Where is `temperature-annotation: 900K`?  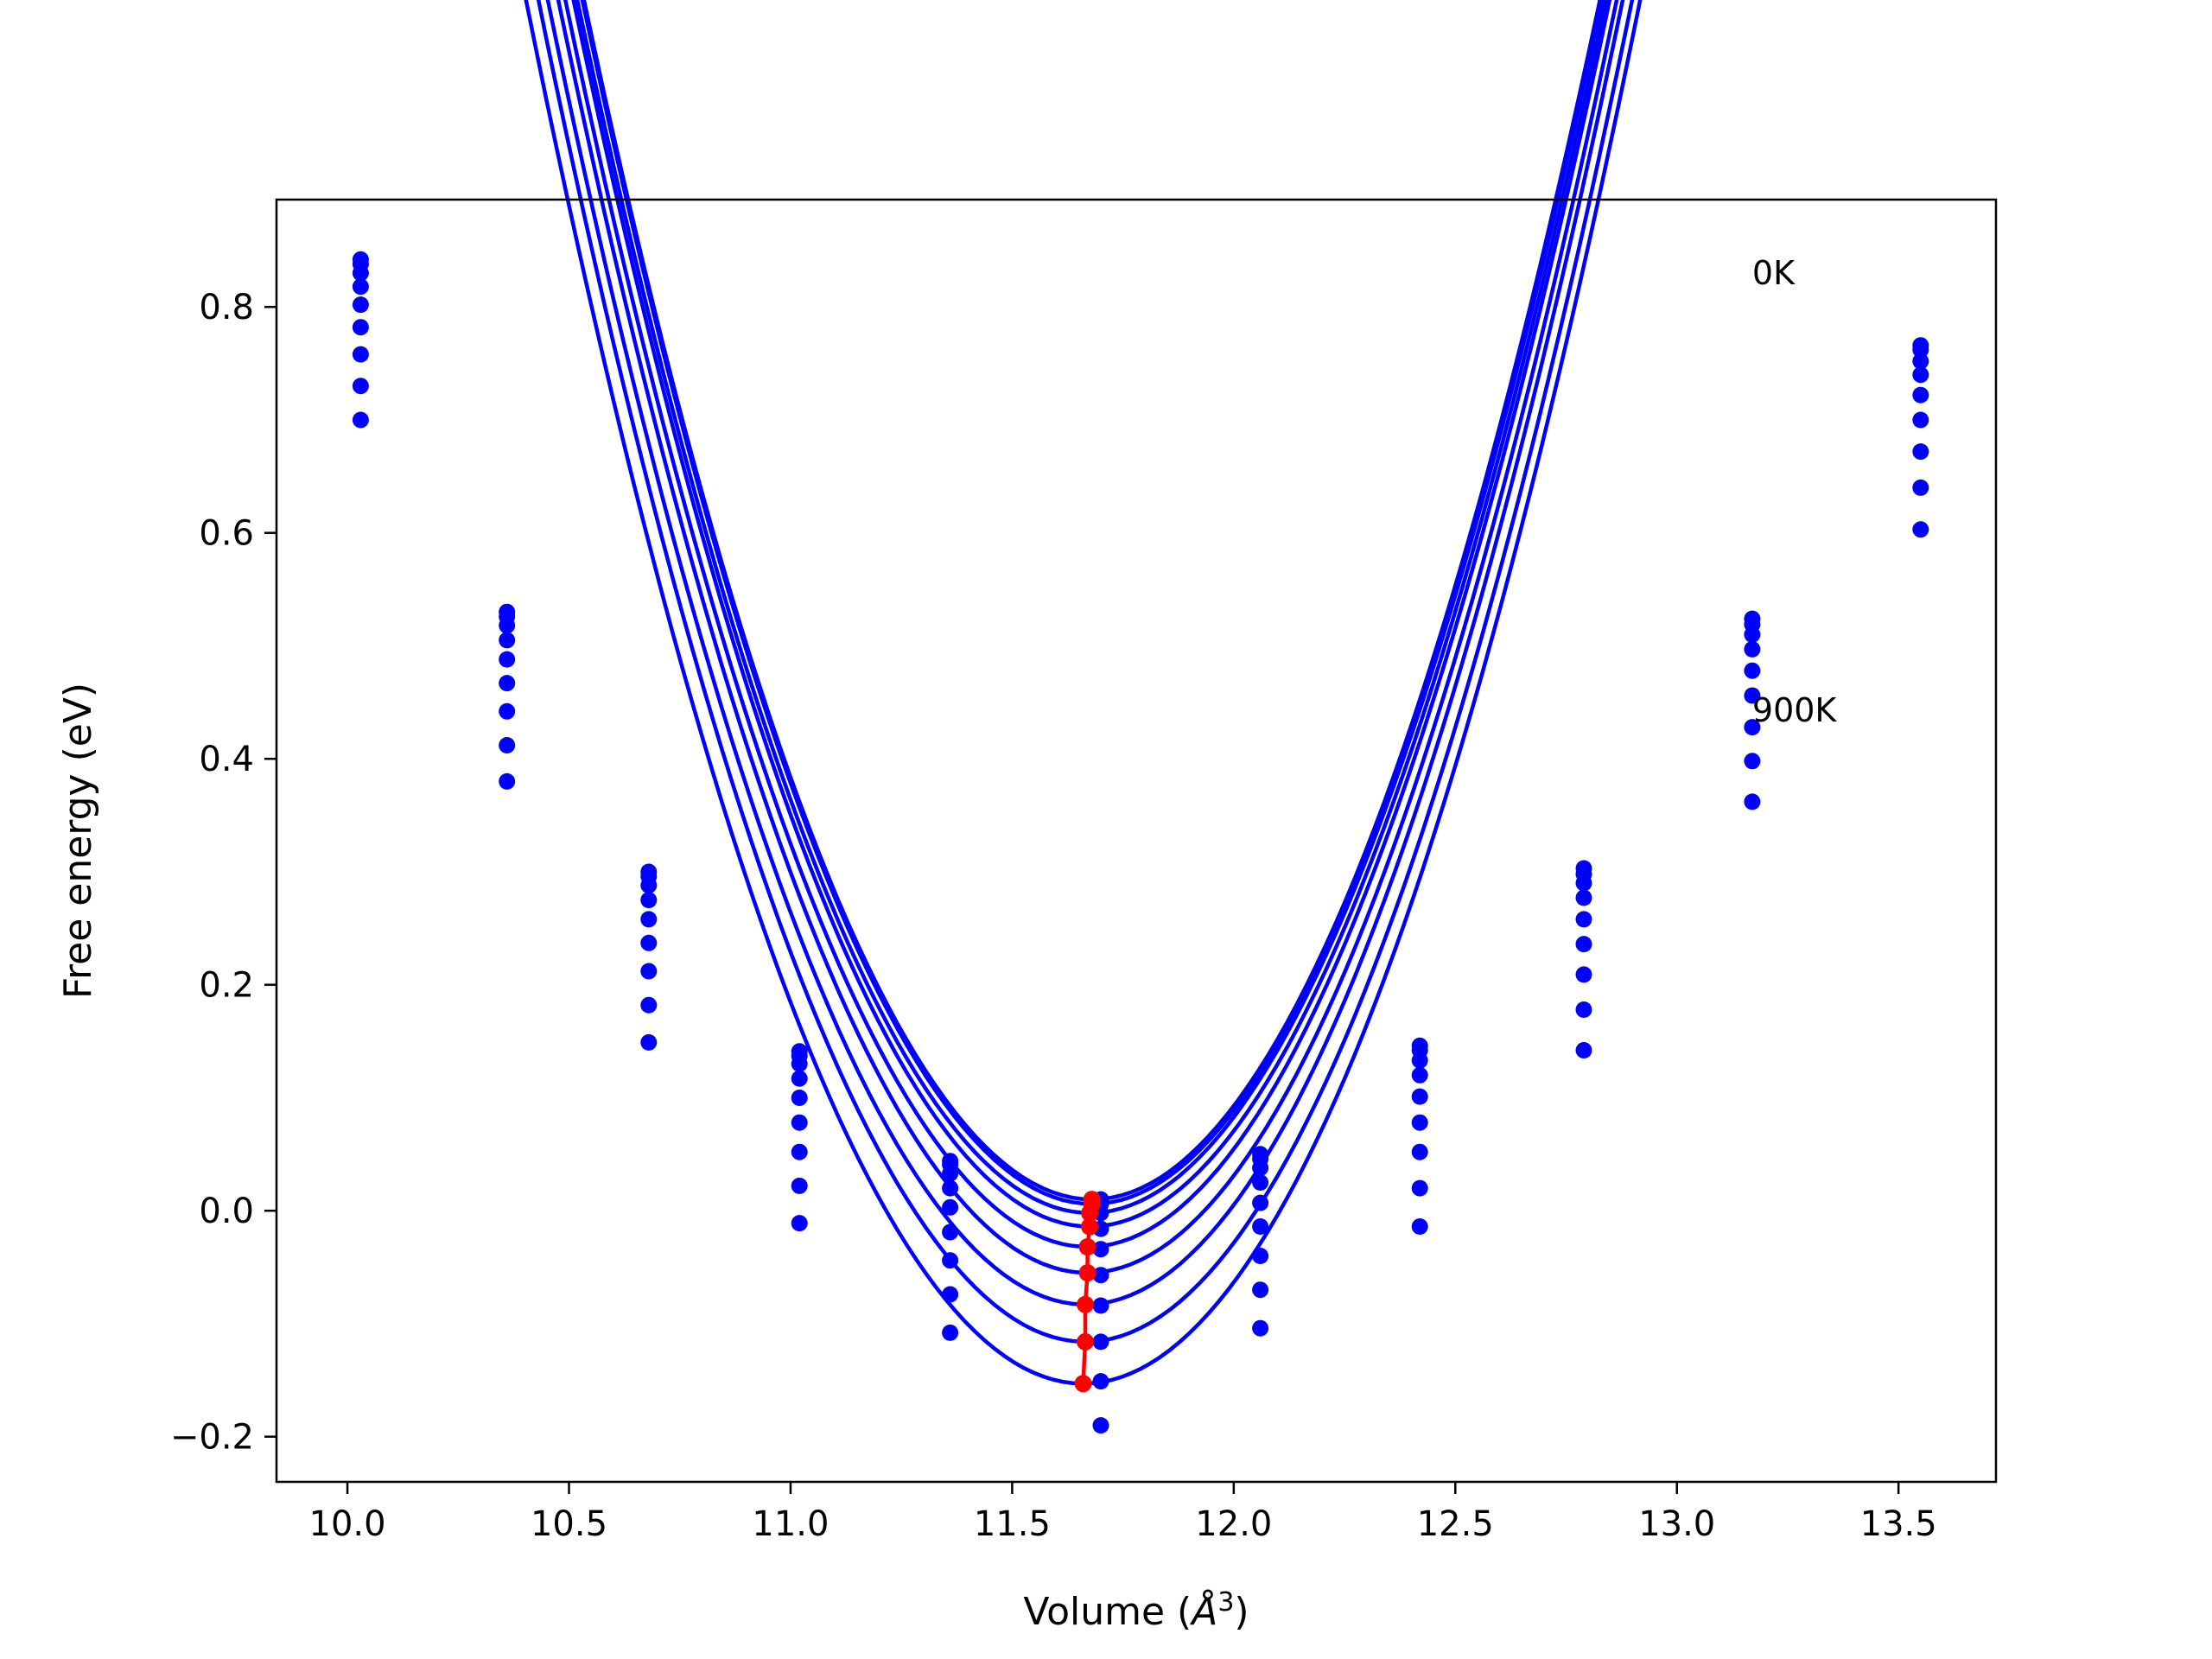
temperature-annotation: 900K is located at coordinates (1795, 710).